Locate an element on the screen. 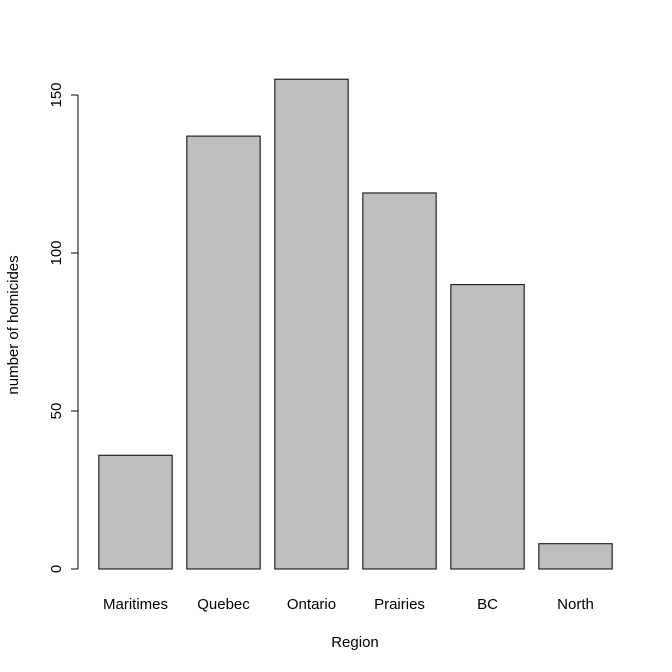 This screenshot has height=672, width=672. x-axis-label: Region is located at coordinates (355, 642).